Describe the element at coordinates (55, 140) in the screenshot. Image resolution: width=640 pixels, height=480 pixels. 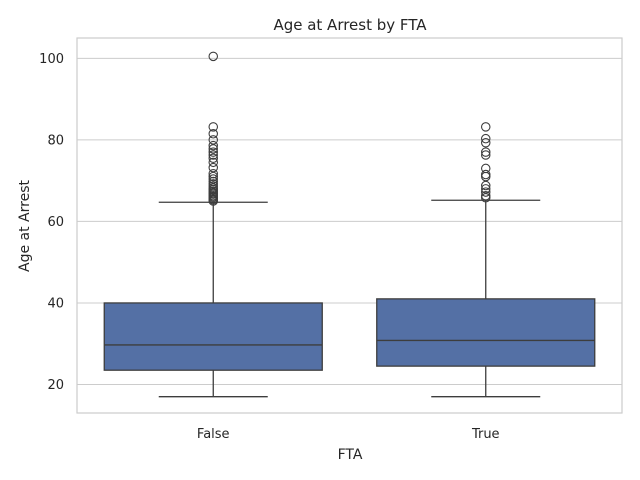
I see `y-tick-label: 80` at that location.